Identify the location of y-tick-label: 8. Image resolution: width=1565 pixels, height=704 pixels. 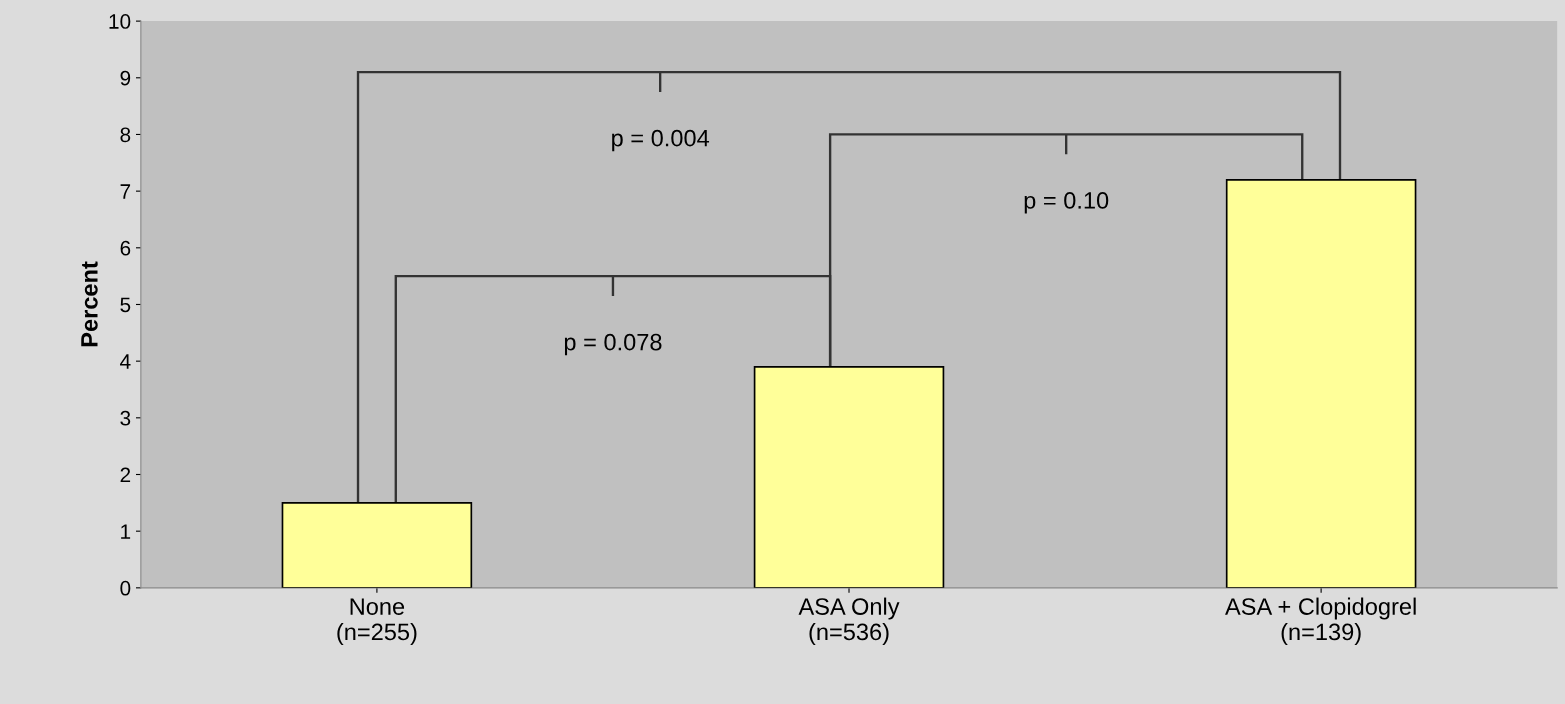
(125, 135).